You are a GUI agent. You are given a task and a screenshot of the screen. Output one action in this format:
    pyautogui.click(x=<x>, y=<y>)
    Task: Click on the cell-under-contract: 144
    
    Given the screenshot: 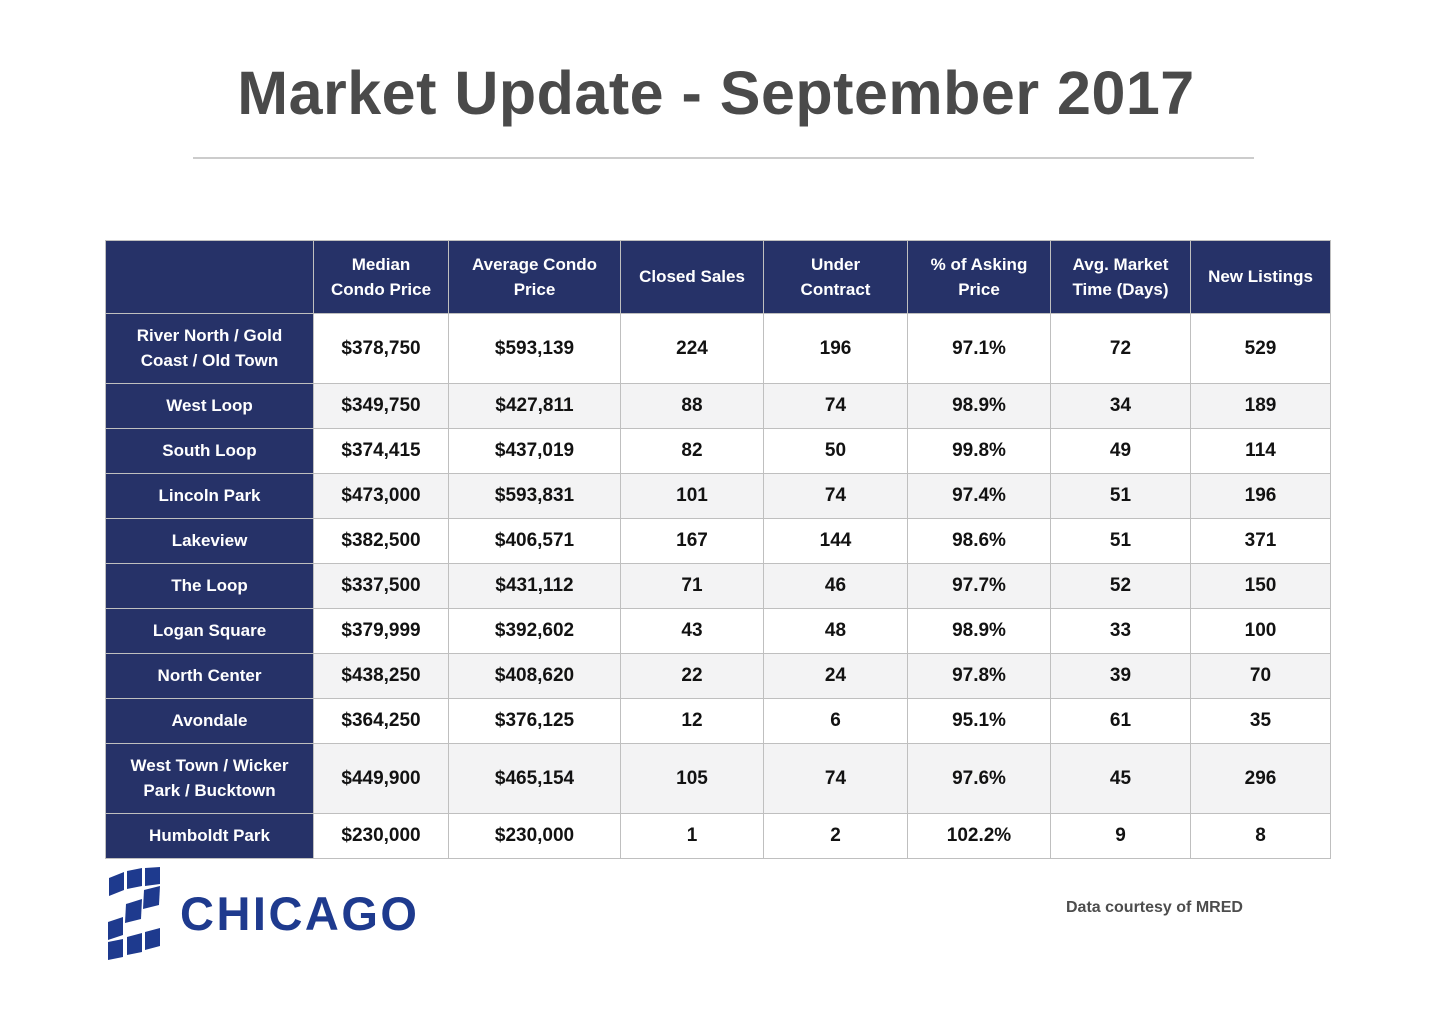 What is the action you would take?
    pyautogui.click(x=835, y=541)
    